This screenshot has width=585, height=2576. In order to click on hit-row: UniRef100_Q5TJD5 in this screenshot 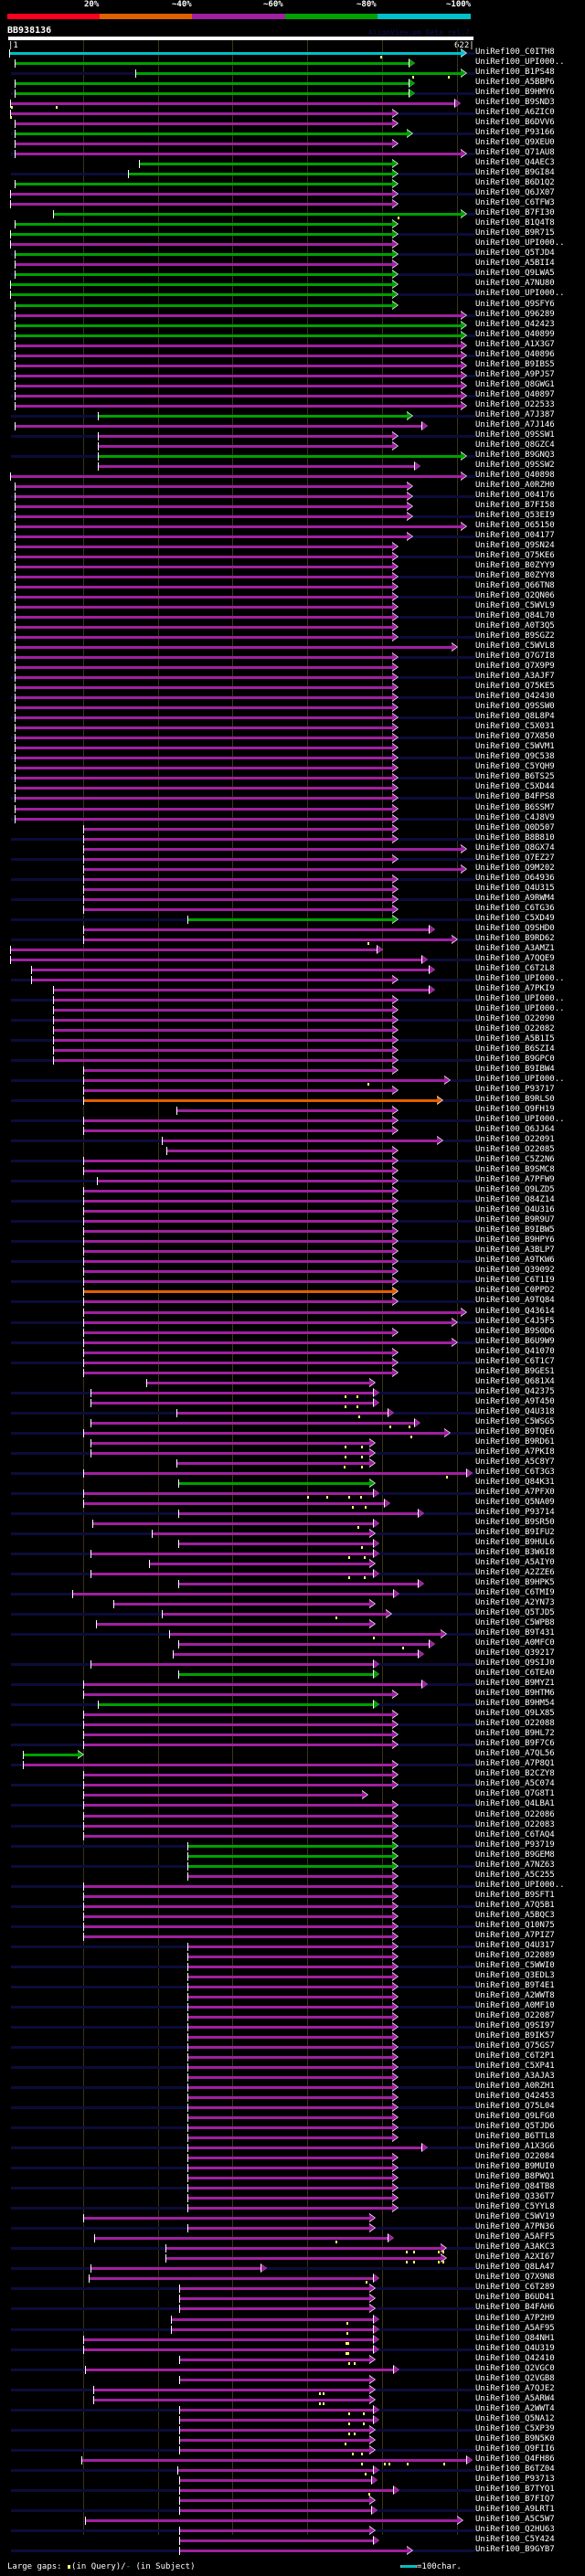, I will do `click(293, 1613)`.